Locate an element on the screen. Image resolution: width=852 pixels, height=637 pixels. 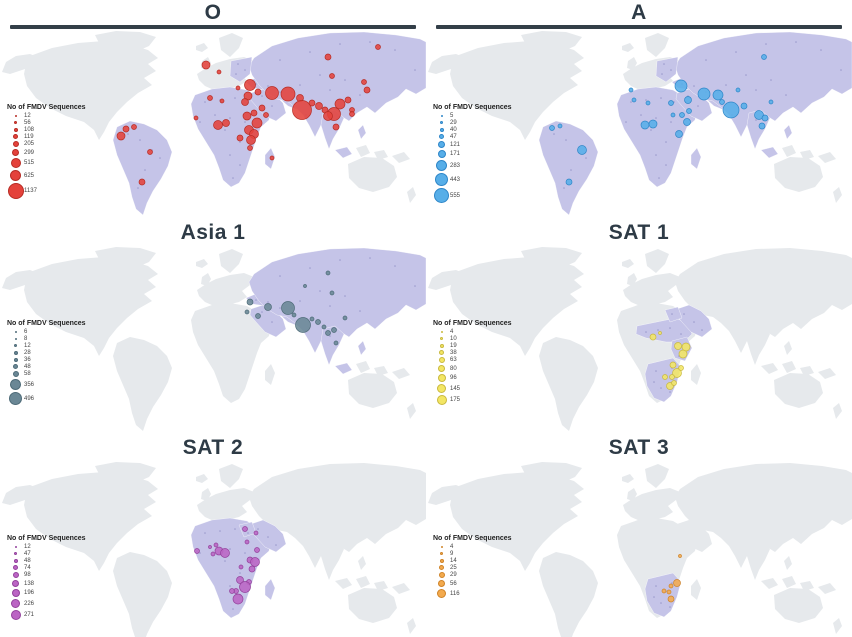
legend-value: 116 is located at coordinates (455, 593).